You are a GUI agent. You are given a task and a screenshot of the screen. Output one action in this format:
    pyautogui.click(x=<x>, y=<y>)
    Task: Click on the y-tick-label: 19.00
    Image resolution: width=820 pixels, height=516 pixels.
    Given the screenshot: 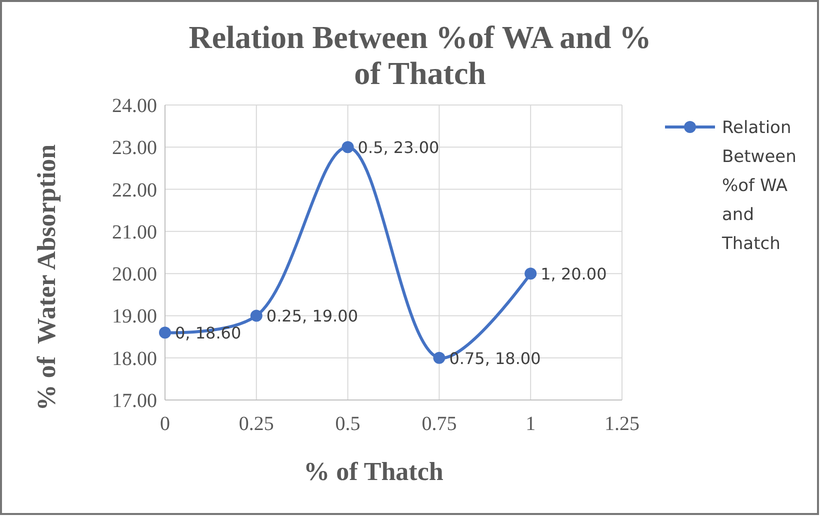 What is the action you would take?
    pyautogui.click(x=134, y=317)
    